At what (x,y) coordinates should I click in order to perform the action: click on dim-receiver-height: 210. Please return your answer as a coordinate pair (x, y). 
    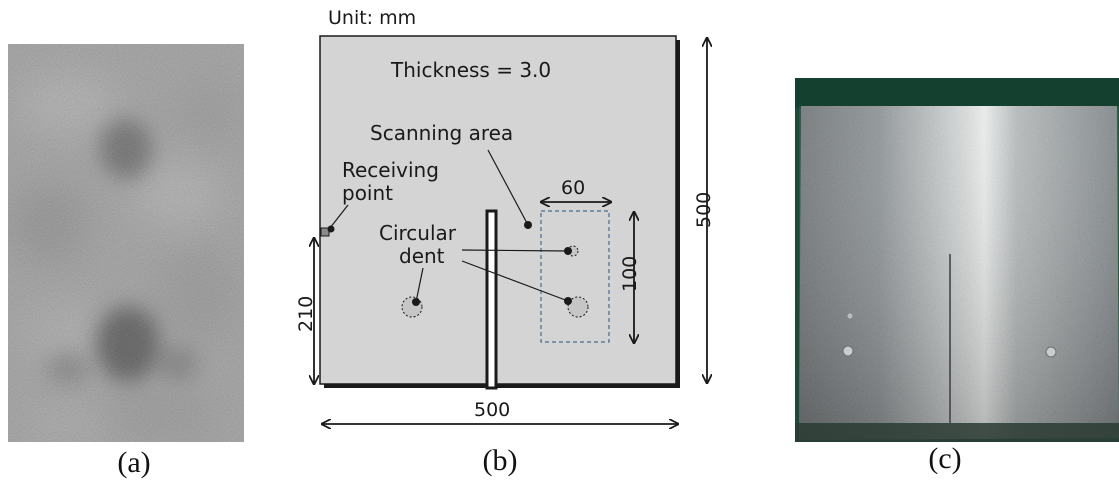
    Looking at the image, I should click on (306, 314).